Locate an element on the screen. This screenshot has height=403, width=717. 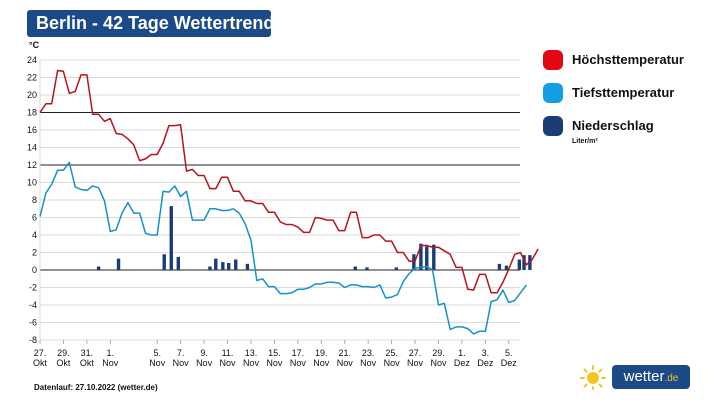
x-tick-day: 23. is located at coordinates (368, 353).